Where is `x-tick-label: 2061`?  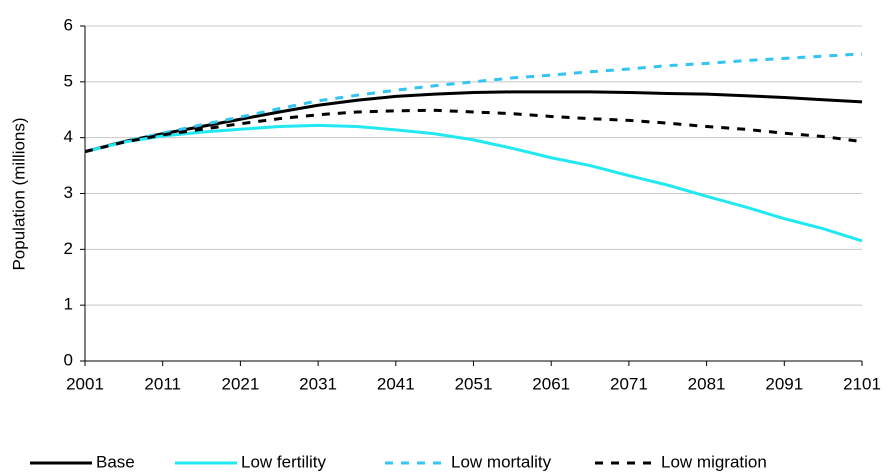 x-tick-label: 2061 is located at coordinates (551, 383).